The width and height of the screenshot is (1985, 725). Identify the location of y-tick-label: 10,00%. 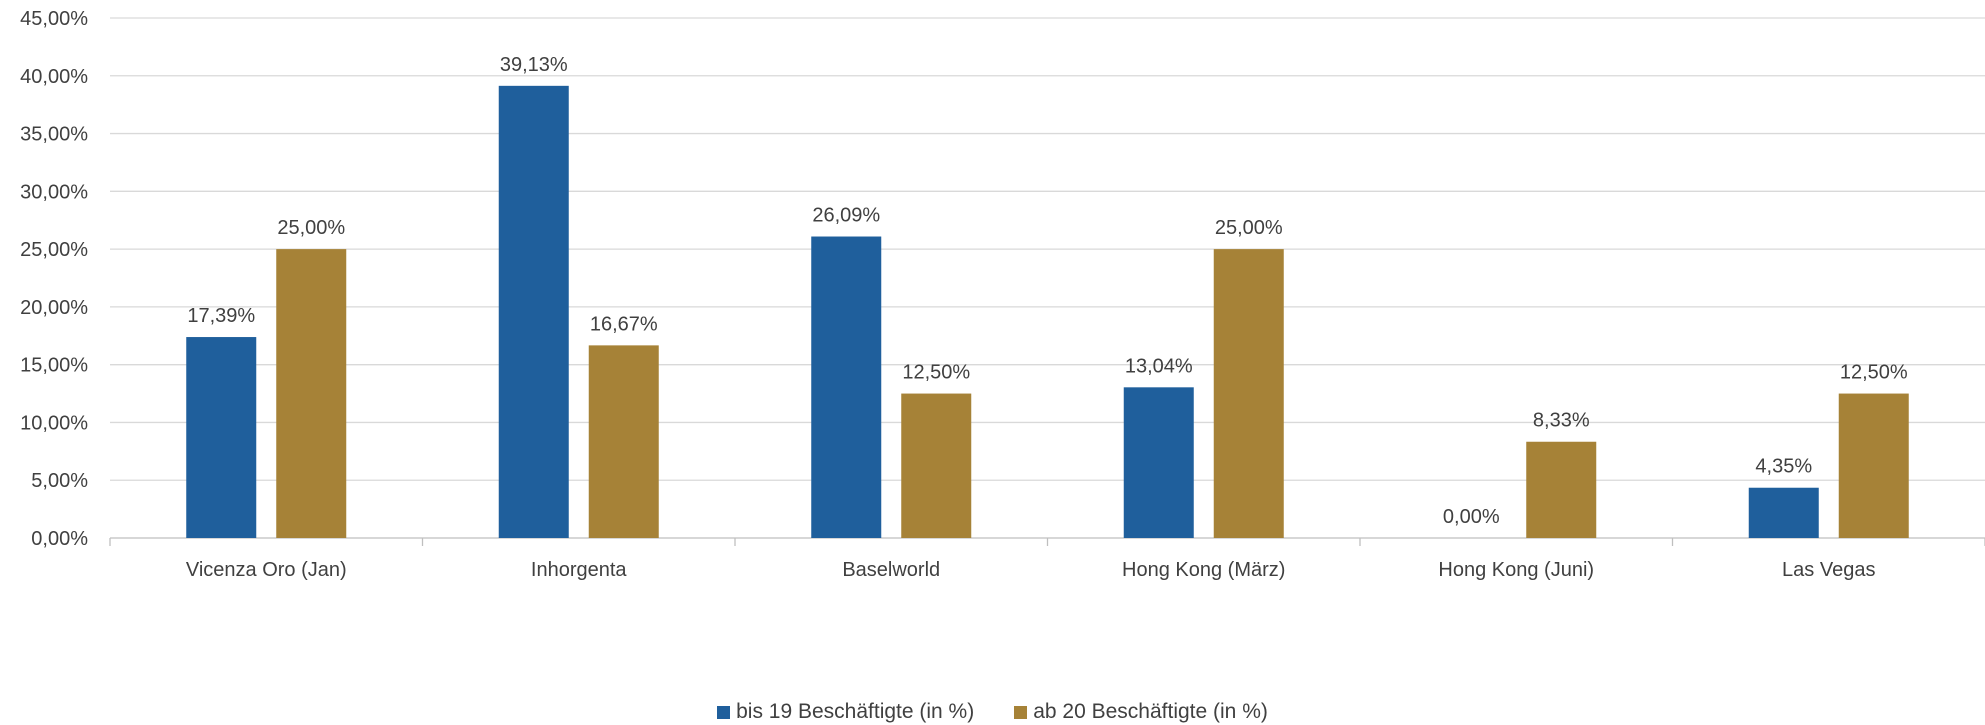
(54, 423).